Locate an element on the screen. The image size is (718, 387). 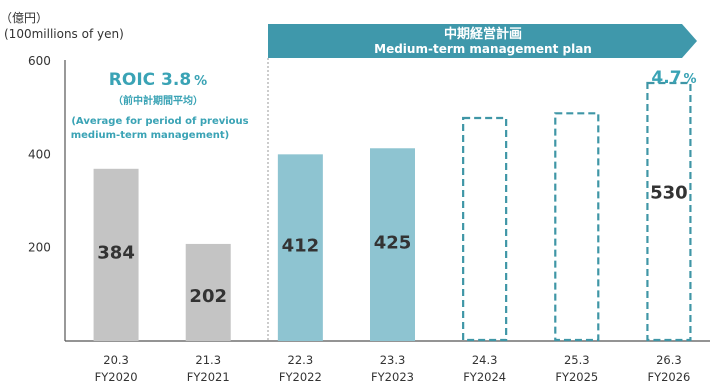
roic-note-line2: medium-term management) is located at coordinates (150, 135).